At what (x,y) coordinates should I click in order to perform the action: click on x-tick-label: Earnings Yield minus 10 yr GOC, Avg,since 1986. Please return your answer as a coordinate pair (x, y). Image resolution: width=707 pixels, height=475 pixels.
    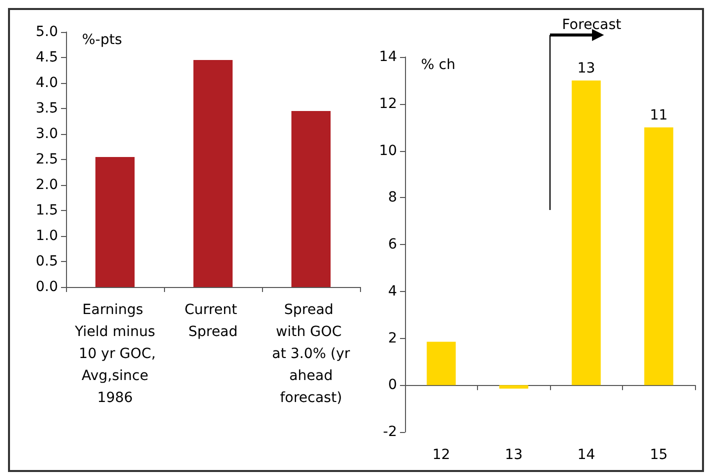
    Looking at the image, I should click on (115, 354).